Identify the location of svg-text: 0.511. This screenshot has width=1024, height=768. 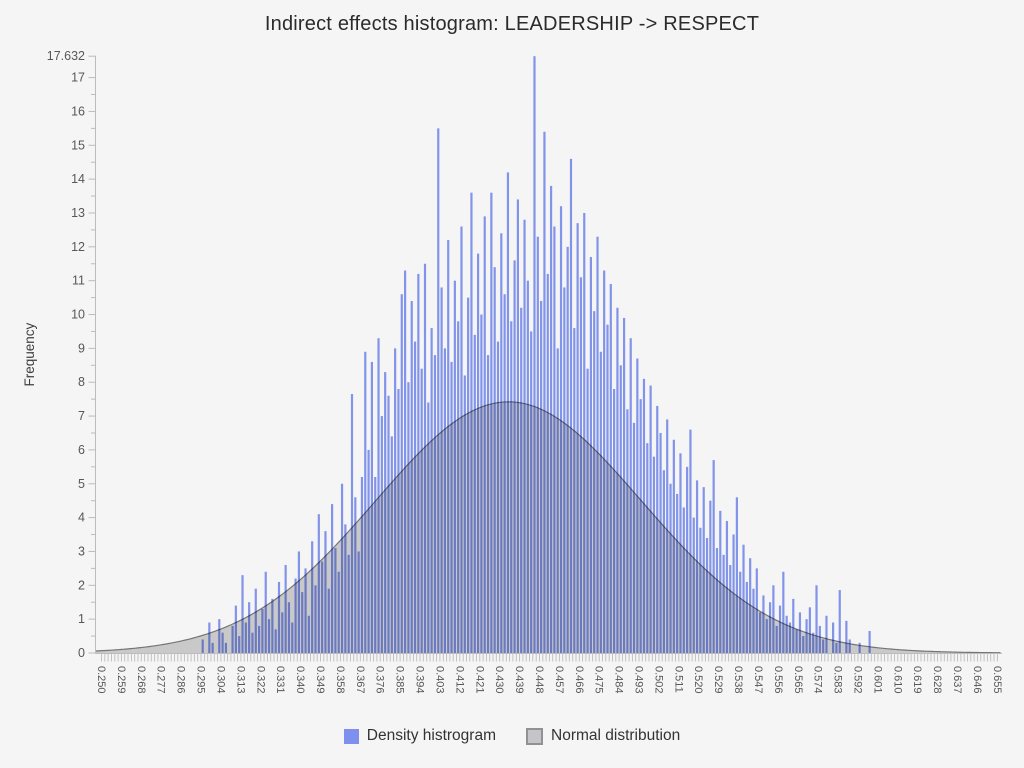
(678, 679).